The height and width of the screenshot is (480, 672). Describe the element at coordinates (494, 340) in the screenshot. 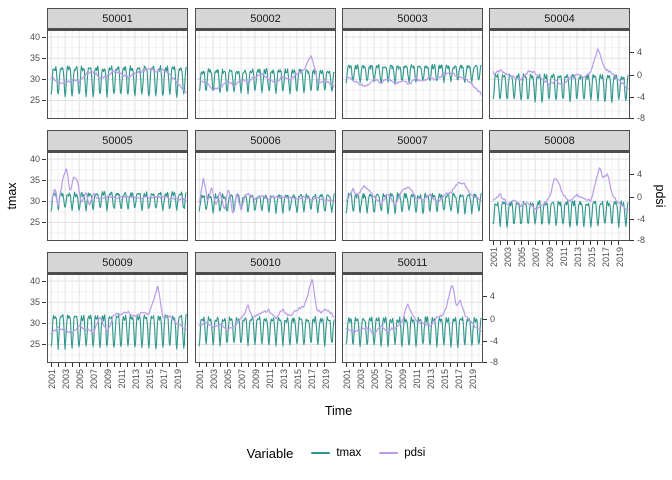

I see `y-right-tick-label: -4` at that location.